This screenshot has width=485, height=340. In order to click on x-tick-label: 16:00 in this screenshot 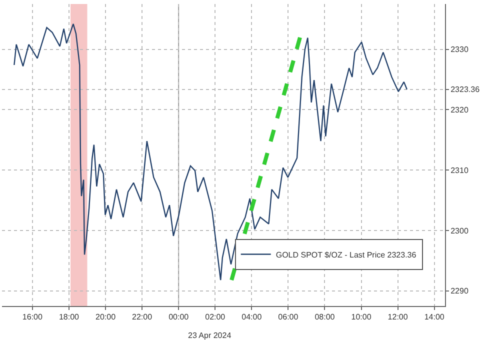, I will do `click(33, 317)`.